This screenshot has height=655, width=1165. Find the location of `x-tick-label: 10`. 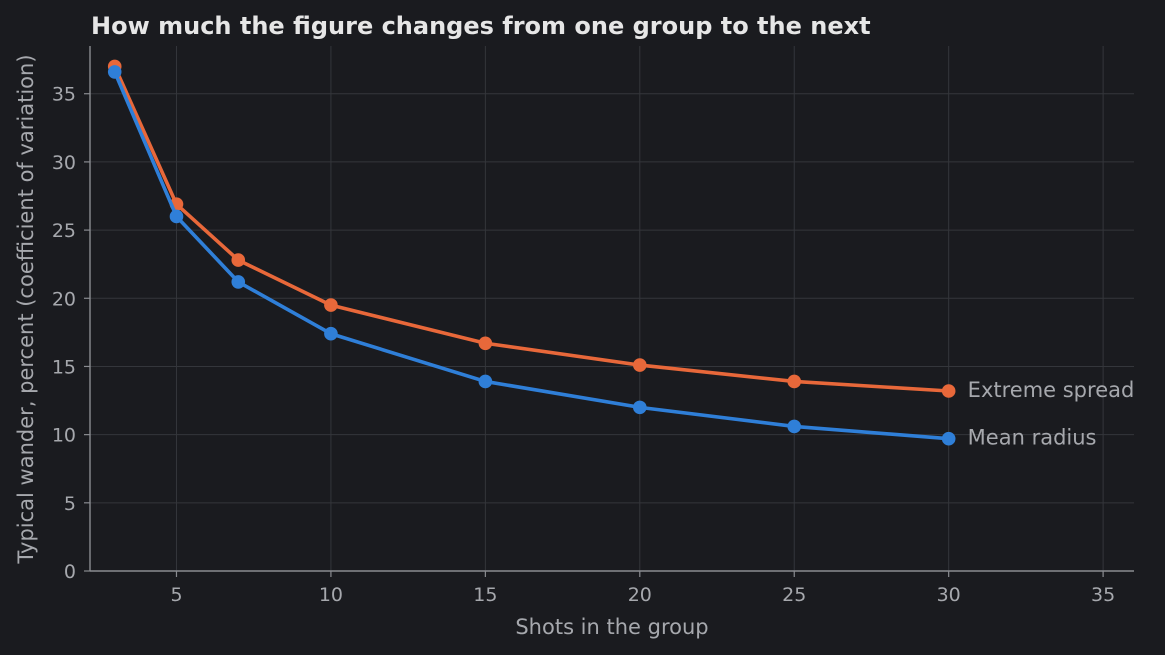

x-tick-label: 10 is located at coordinates (331, 595).